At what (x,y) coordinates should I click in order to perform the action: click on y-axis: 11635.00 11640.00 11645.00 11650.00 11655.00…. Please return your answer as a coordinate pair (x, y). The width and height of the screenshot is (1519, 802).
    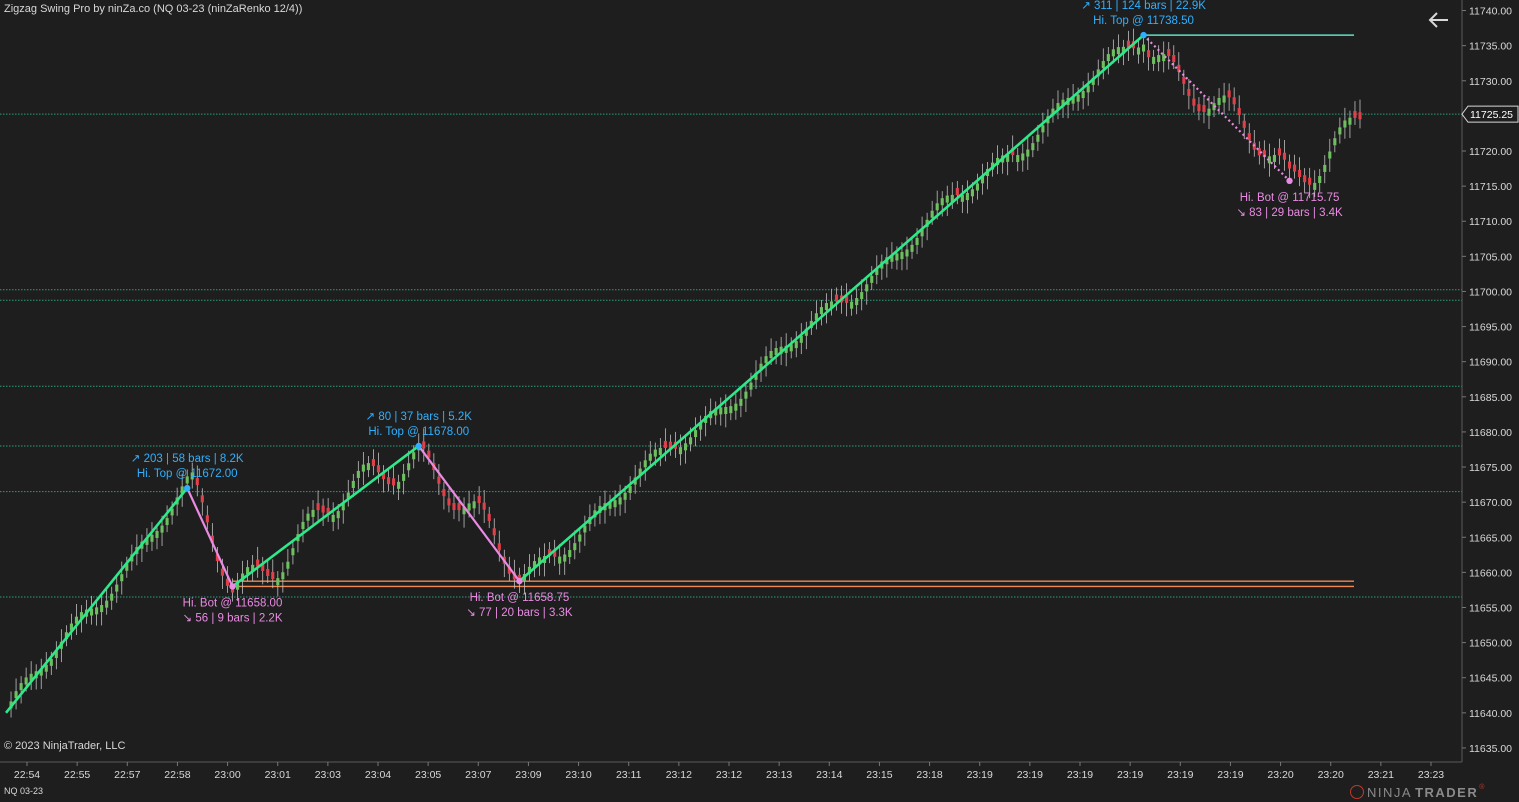
    Looking at the image, I should click on (1490, 380).